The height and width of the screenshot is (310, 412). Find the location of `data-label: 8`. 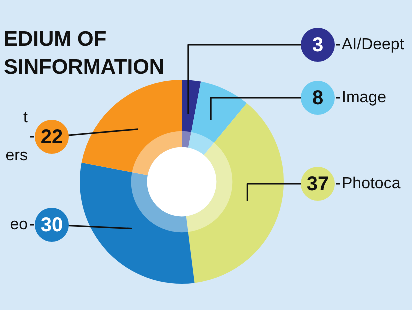

data-label: 8 is located at coordinates (318, 99).